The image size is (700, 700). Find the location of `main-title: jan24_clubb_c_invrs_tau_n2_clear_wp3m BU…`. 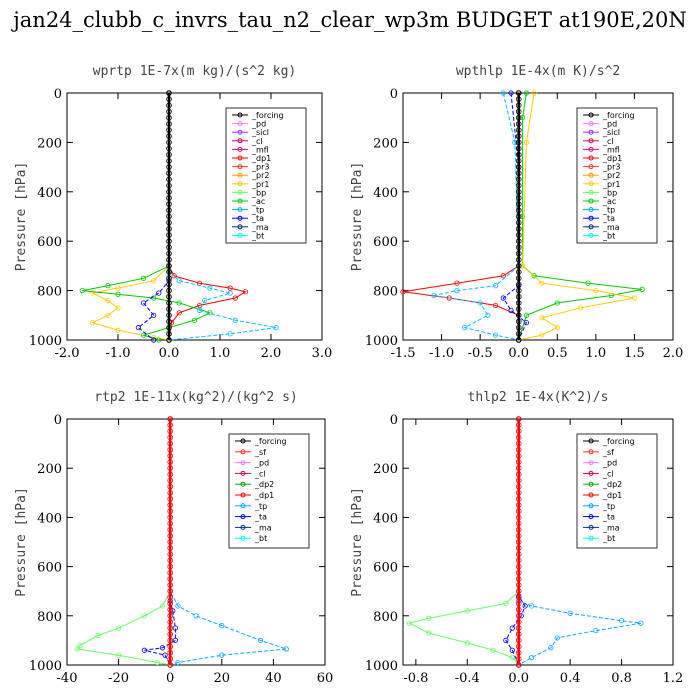

main-title: jan24_clubb_c_invrs_tau_n2_clear_wp3m BU… is located at coordinates (350, 20).